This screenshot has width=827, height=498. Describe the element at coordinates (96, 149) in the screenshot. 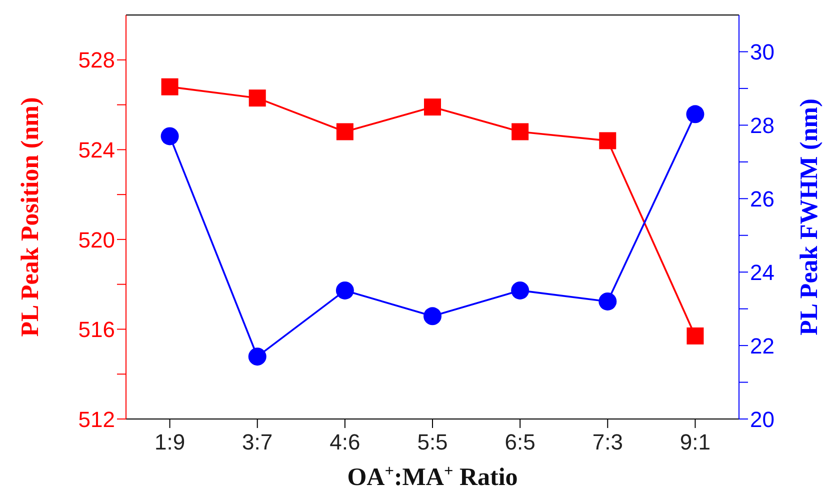

I see `y-tick-label: 524` at that location.